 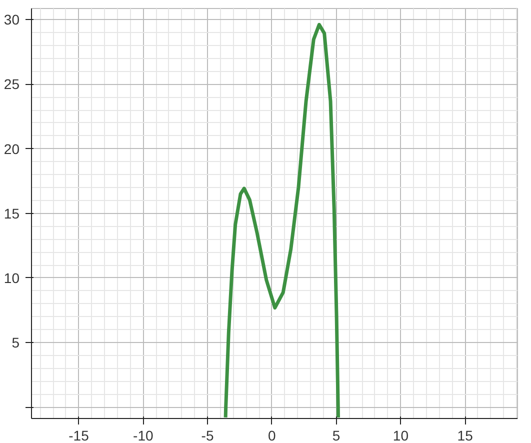 I want to click on x-tick-label: 10, so click(x=400, y=435).